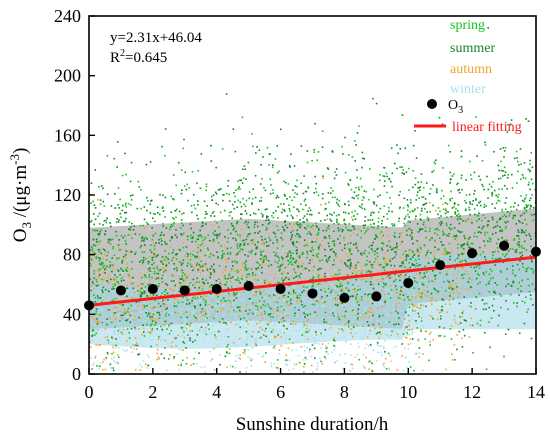 This screenshot has height=439, width=550. Describe the element at coordinates (312, 424) in the screenshot. I see `x-axis-title: Sunshine duration/h` at that location.